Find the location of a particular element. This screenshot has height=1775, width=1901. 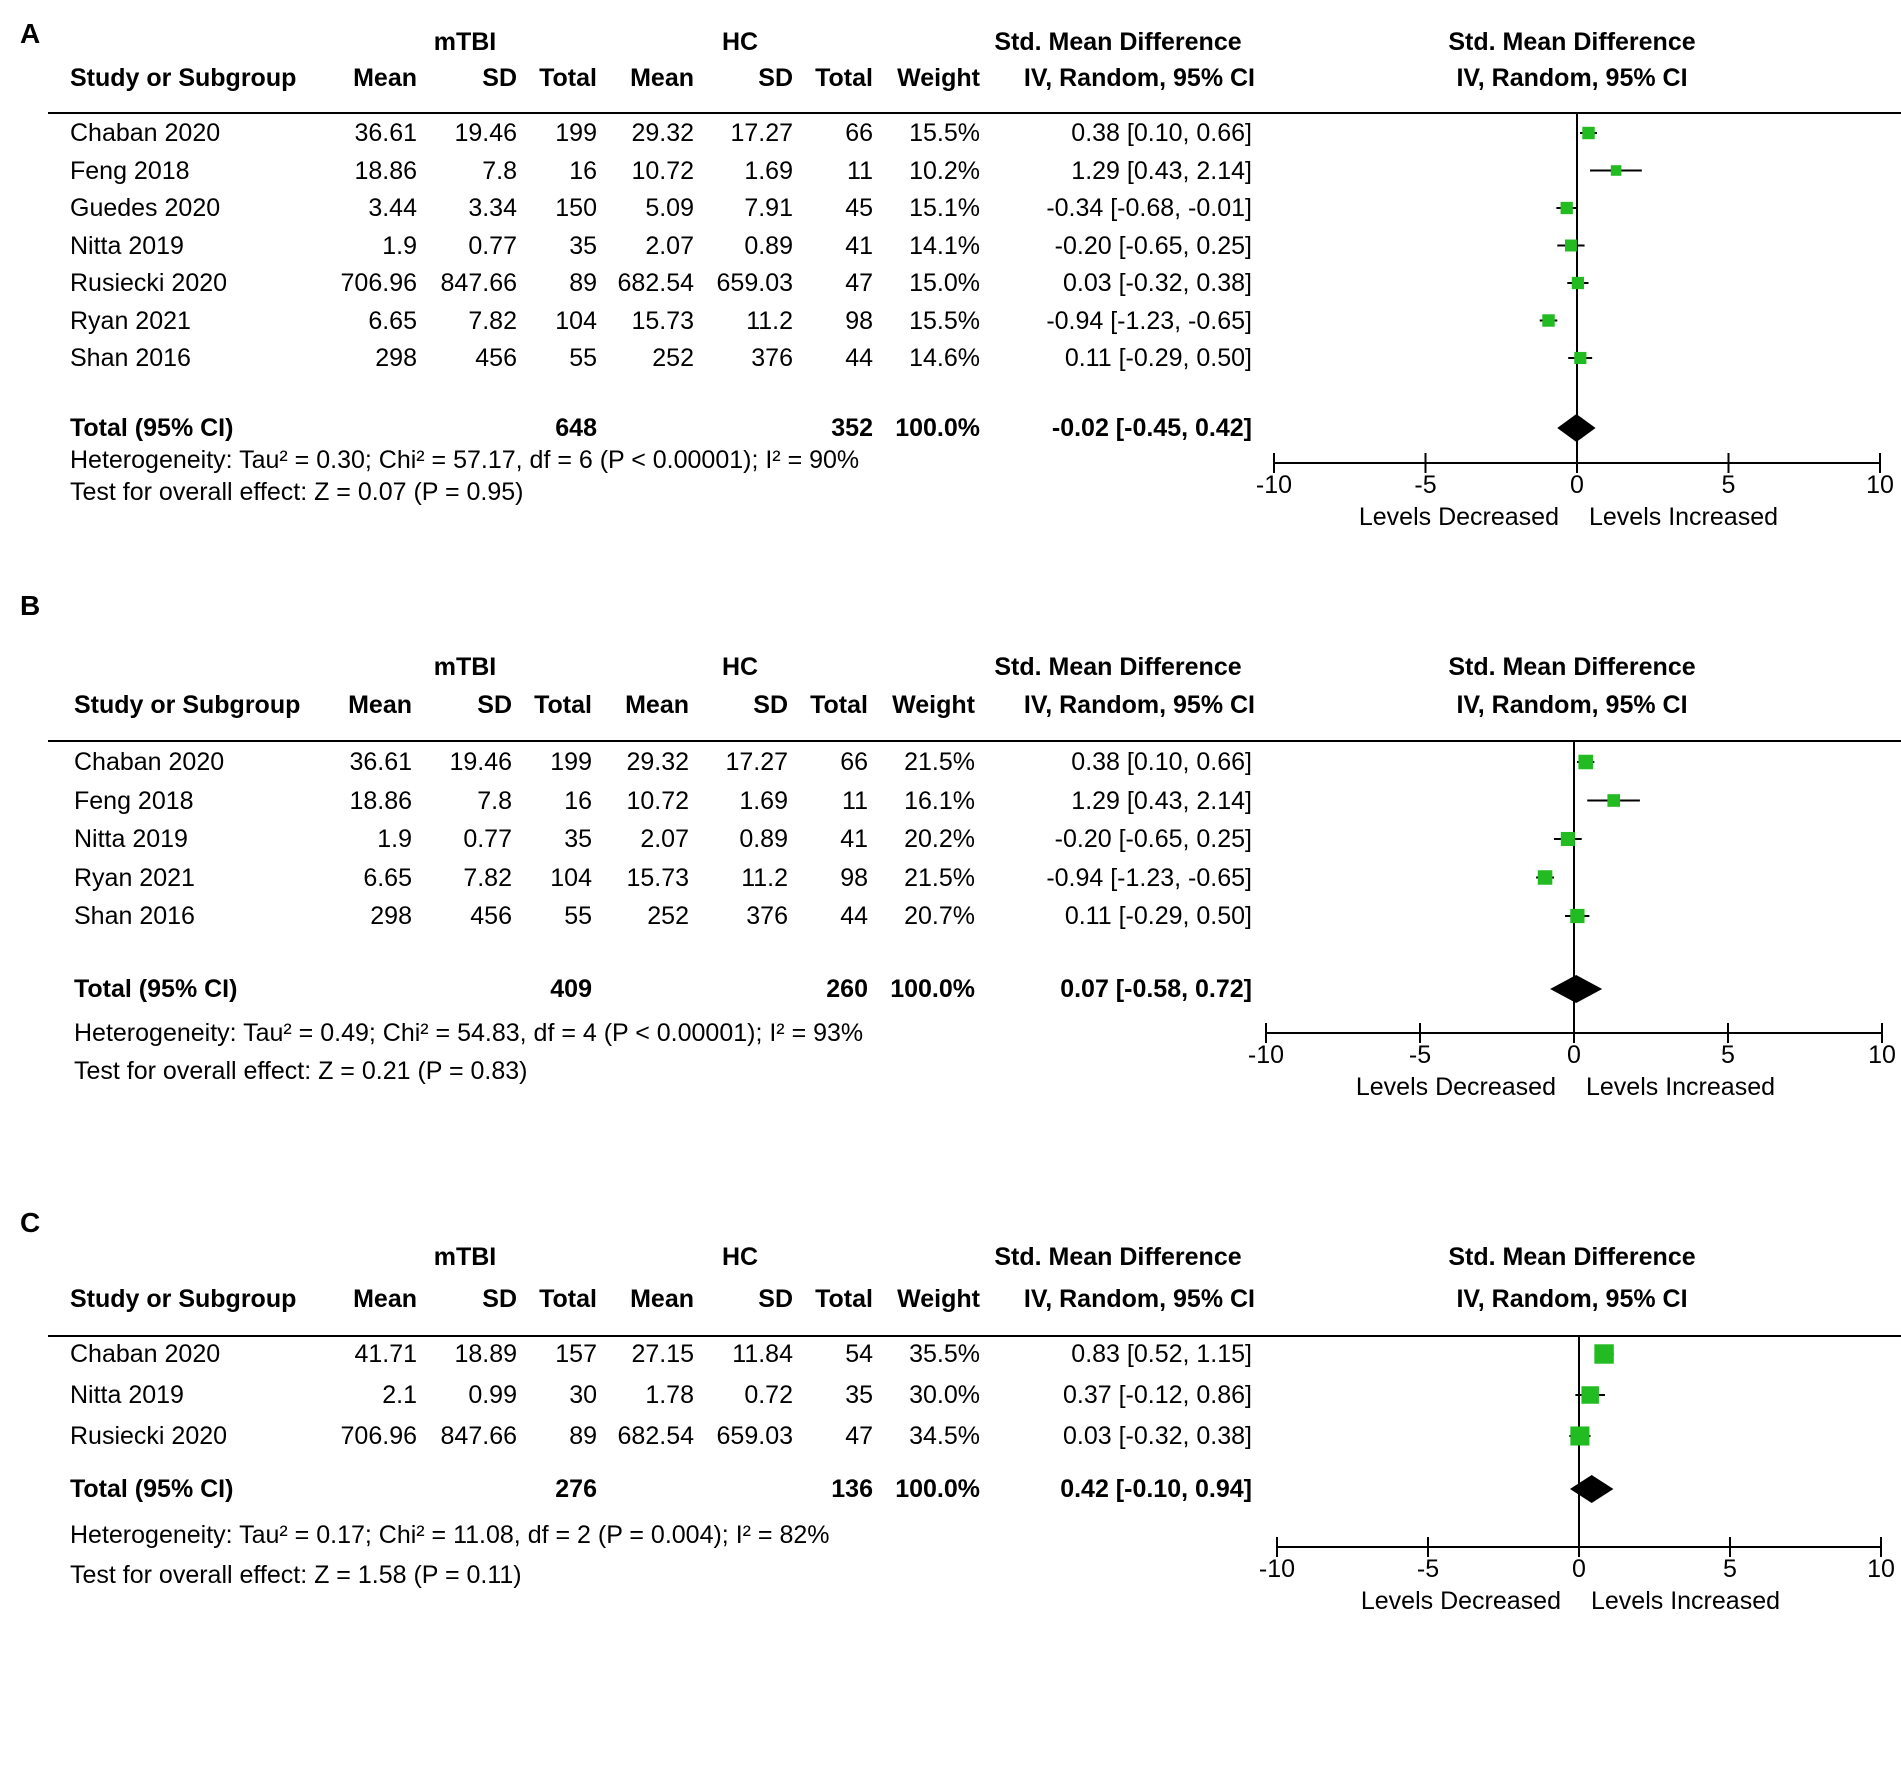

x-tick-label: 5 is located at coordinates (1729, 485).